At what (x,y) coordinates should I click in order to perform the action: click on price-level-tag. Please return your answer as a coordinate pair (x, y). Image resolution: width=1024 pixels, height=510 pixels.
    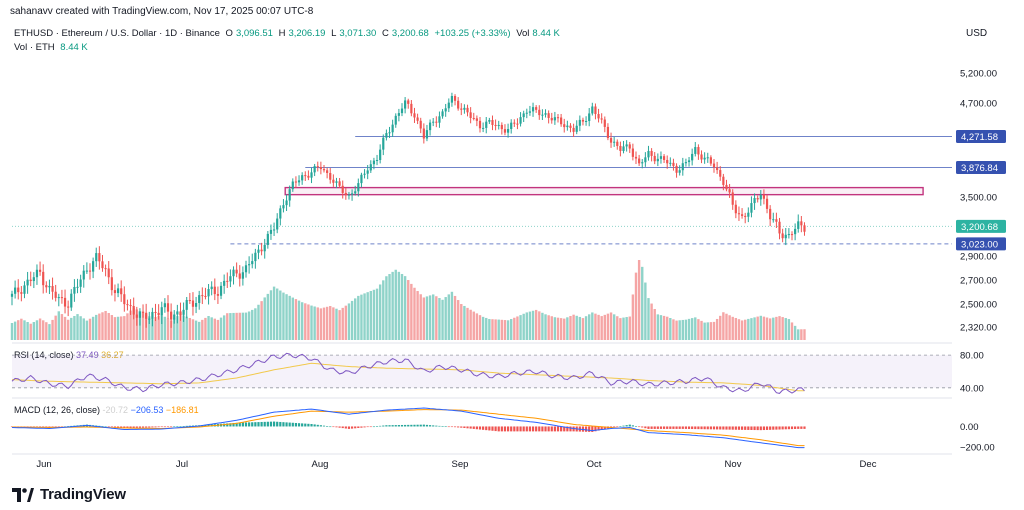
    Looking at the image, I should click on (981, 244).